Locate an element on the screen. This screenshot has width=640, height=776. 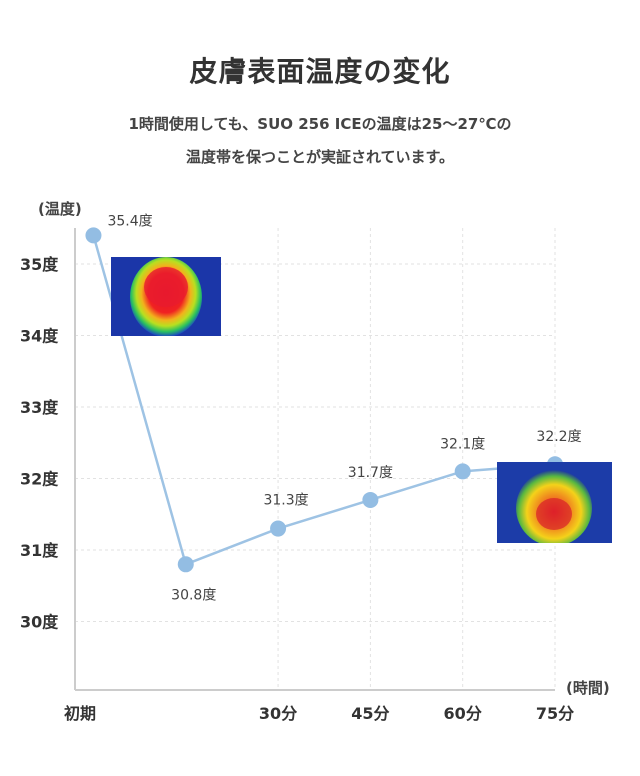
data-label: 31.3度 is located at coordinates (285, 501).